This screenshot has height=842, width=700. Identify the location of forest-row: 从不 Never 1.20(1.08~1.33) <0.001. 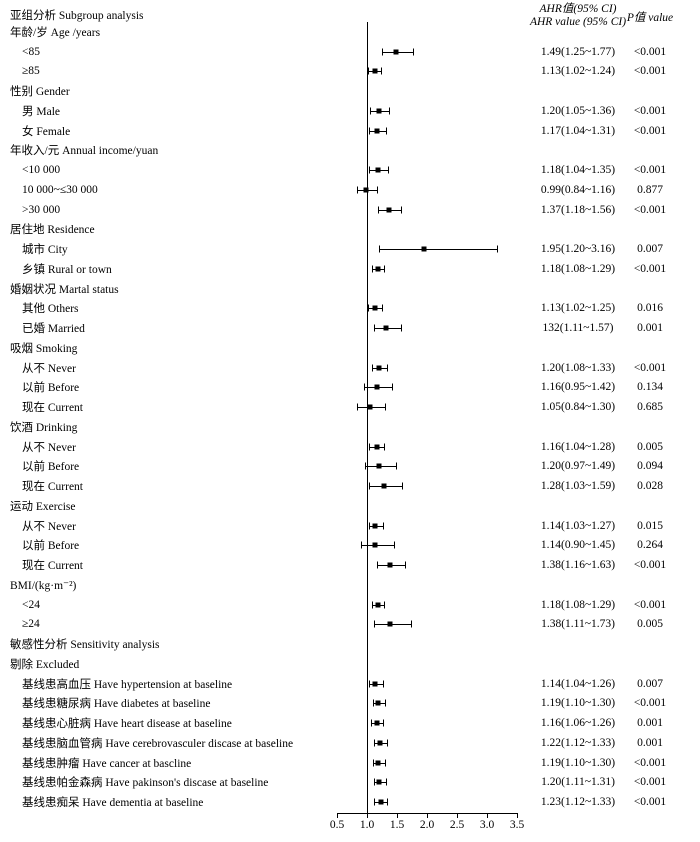
(350, 368).